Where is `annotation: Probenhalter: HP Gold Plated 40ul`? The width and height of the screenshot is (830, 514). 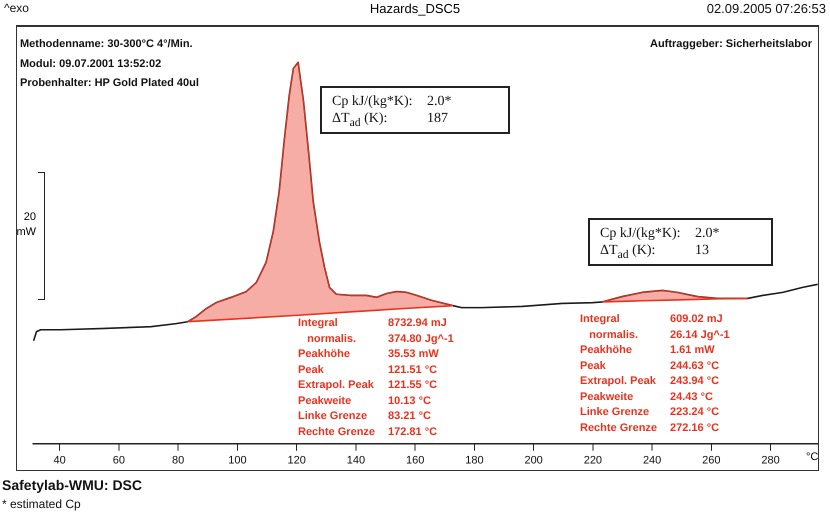 annotation: Probenhalter: HP Gold Plated 40ul is located at coordinates (109, 83).